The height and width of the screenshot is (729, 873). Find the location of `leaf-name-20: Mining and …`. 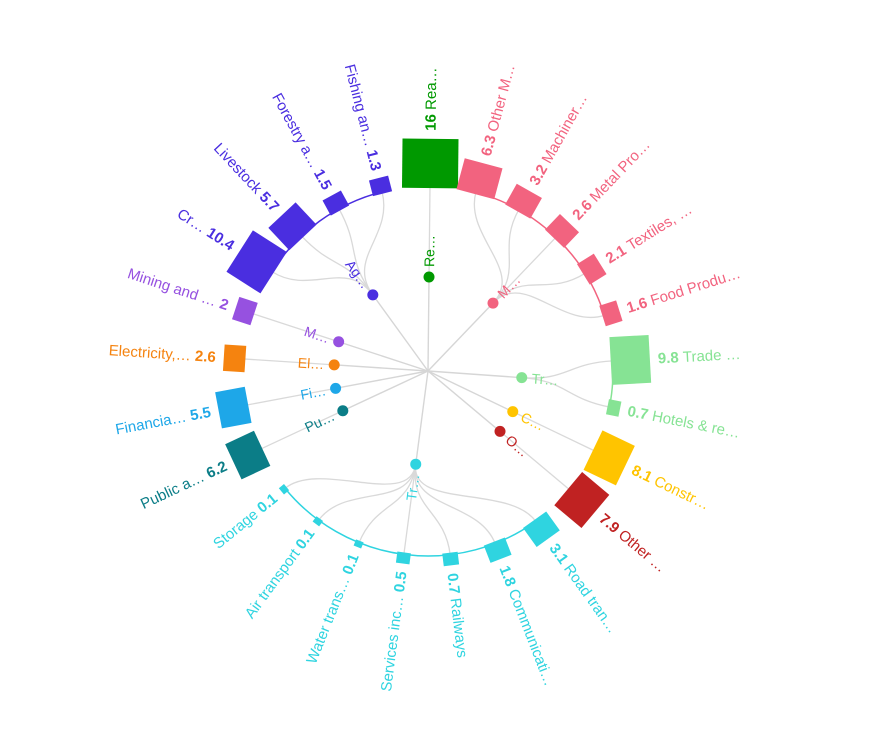

leaf-name-20: Mining and … is located at coordinates (174, 288).